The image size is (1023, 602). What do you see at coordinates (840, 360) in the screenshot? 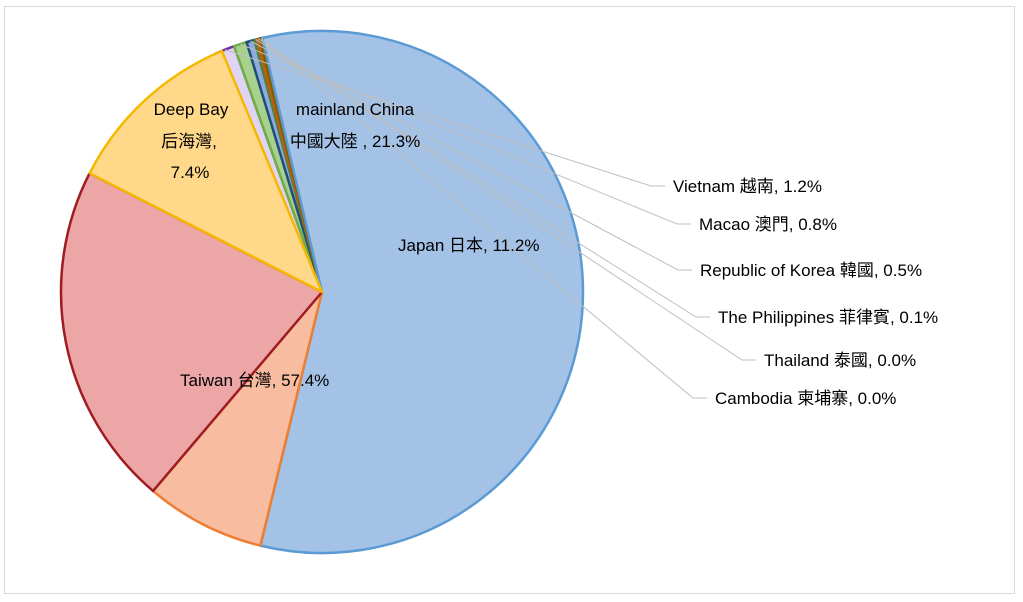
I see `label-thailand: Thailand 泰國, 0.0%` at bounding box center [840, 360].